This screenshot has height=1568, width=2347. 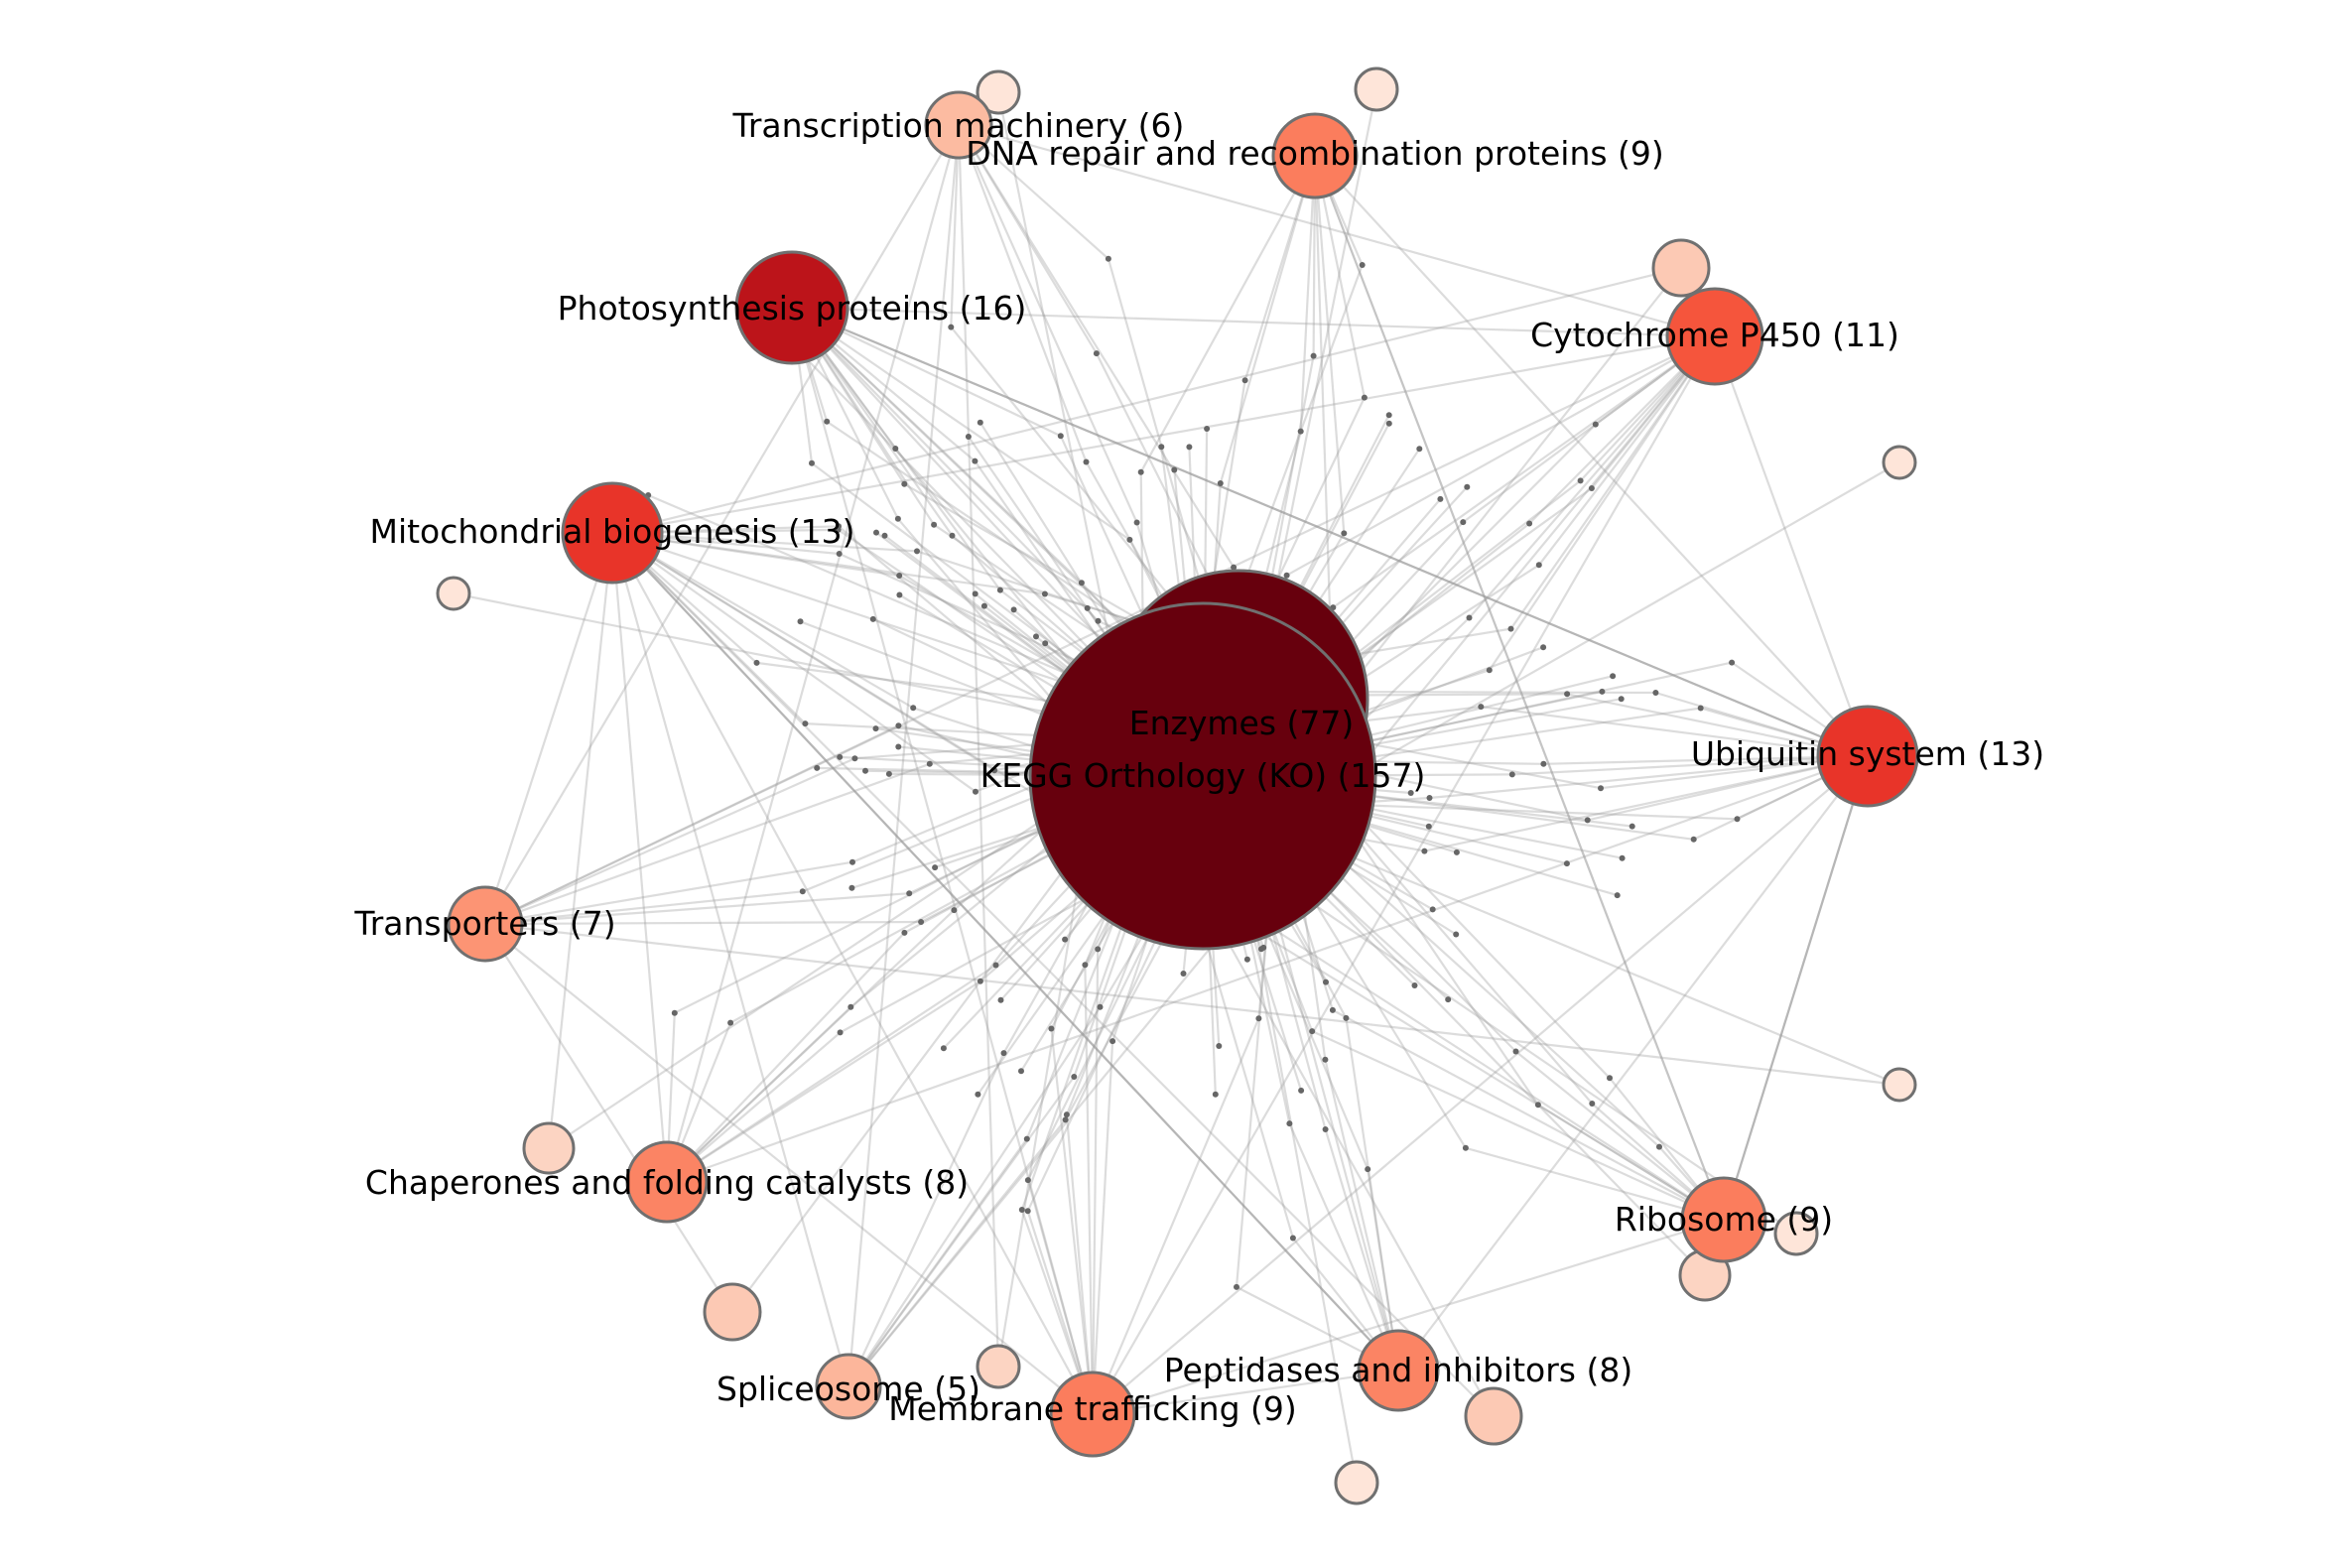 I want to click on node-peptidases, so click(x=1398, y=1370).